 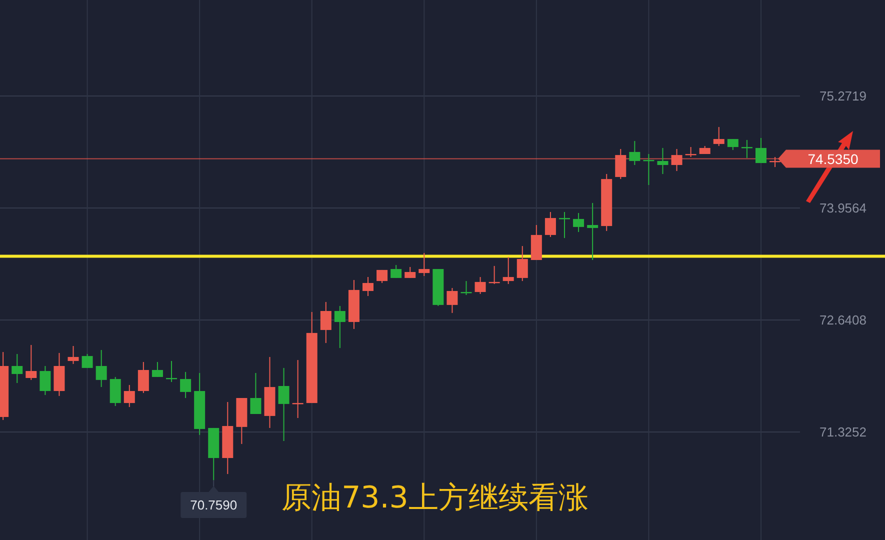 What do you see at coordinates (843, 208) in the screenshot?
I see `y-tick-label: 73.9564` at bounding box center [843, 208].